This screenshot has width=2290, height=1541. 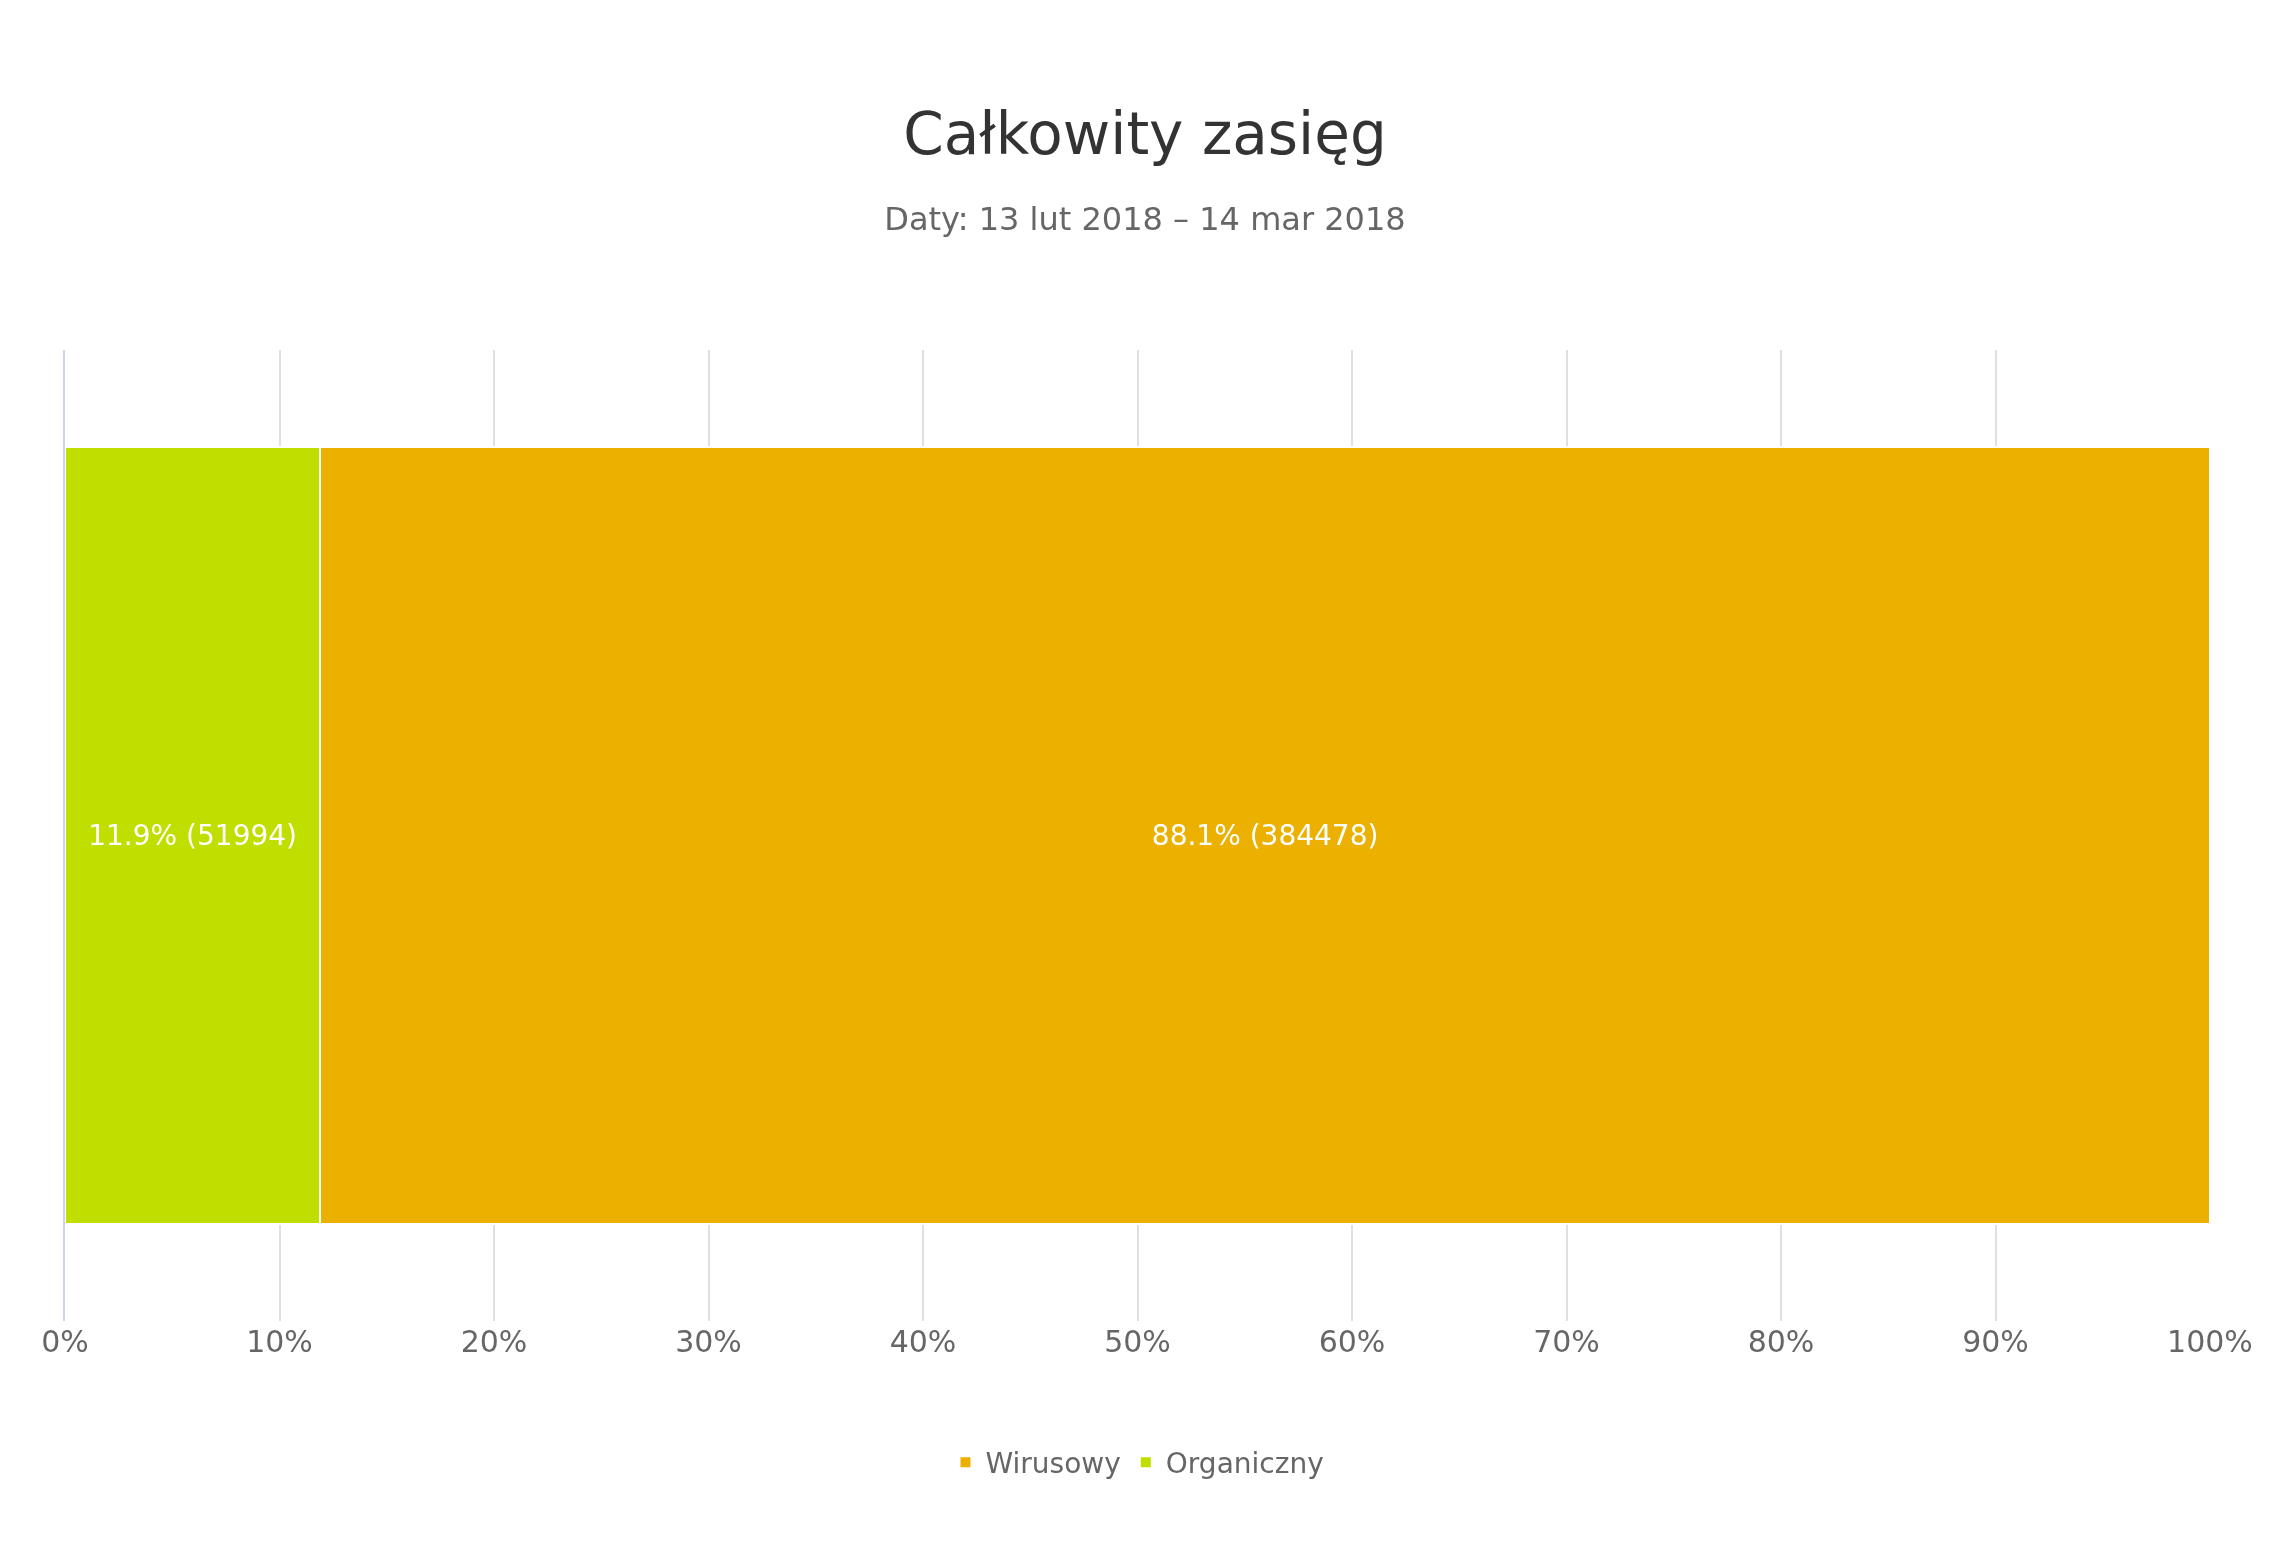 I want to click on x-tick-label: 40%, so click(x=923, y=1341).